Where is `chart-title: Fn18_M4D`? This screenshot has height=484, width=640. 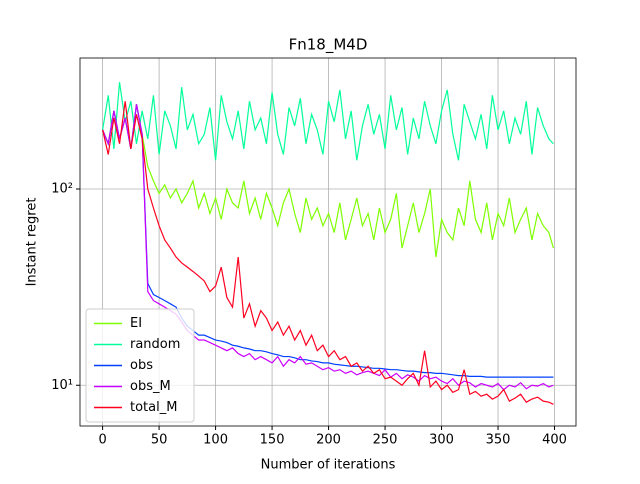 chart-title: Fn18_M4D is located at coordinates (328, 45).